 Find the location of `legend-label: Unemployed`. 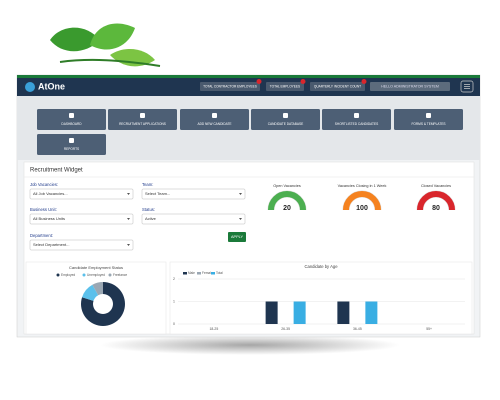

legend-label: Unemployed is located at coordinates (96, 275).